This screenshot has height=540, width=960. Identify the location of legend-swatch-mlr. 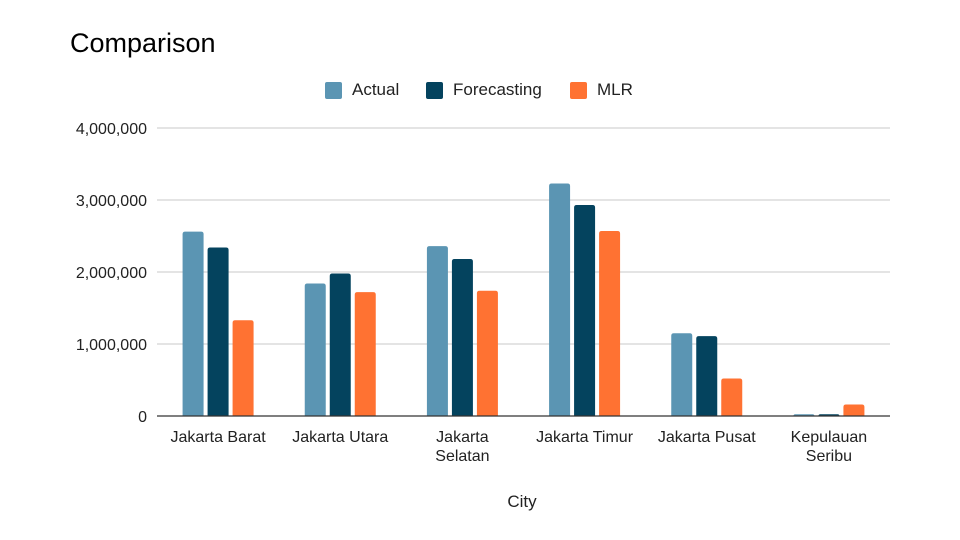
(578, 90).